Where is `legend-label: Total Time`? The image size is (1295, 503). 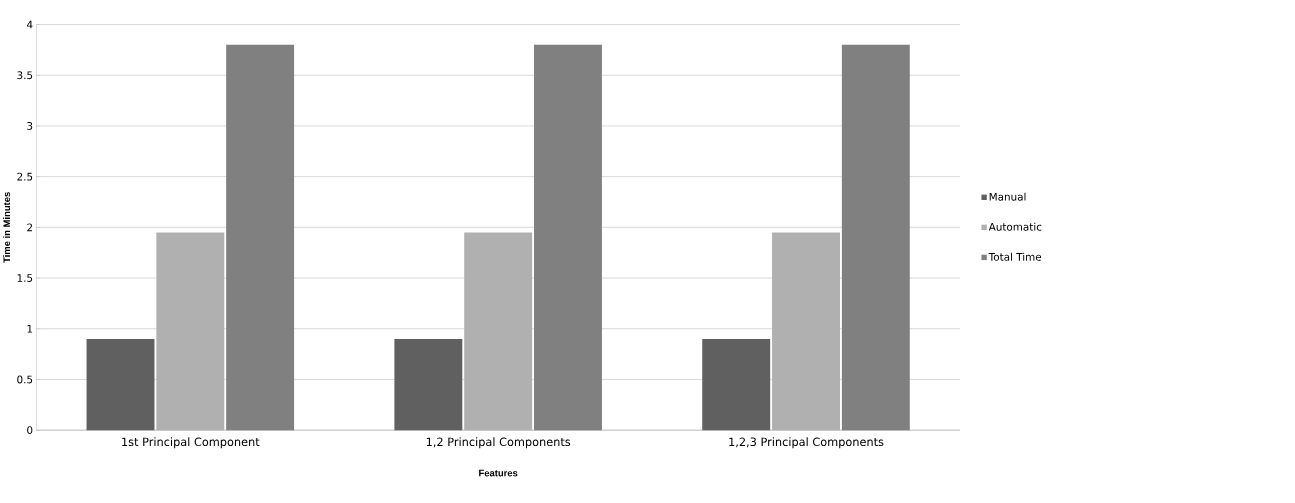 legend-label: Total Time is located at coordinates (1015, 256).